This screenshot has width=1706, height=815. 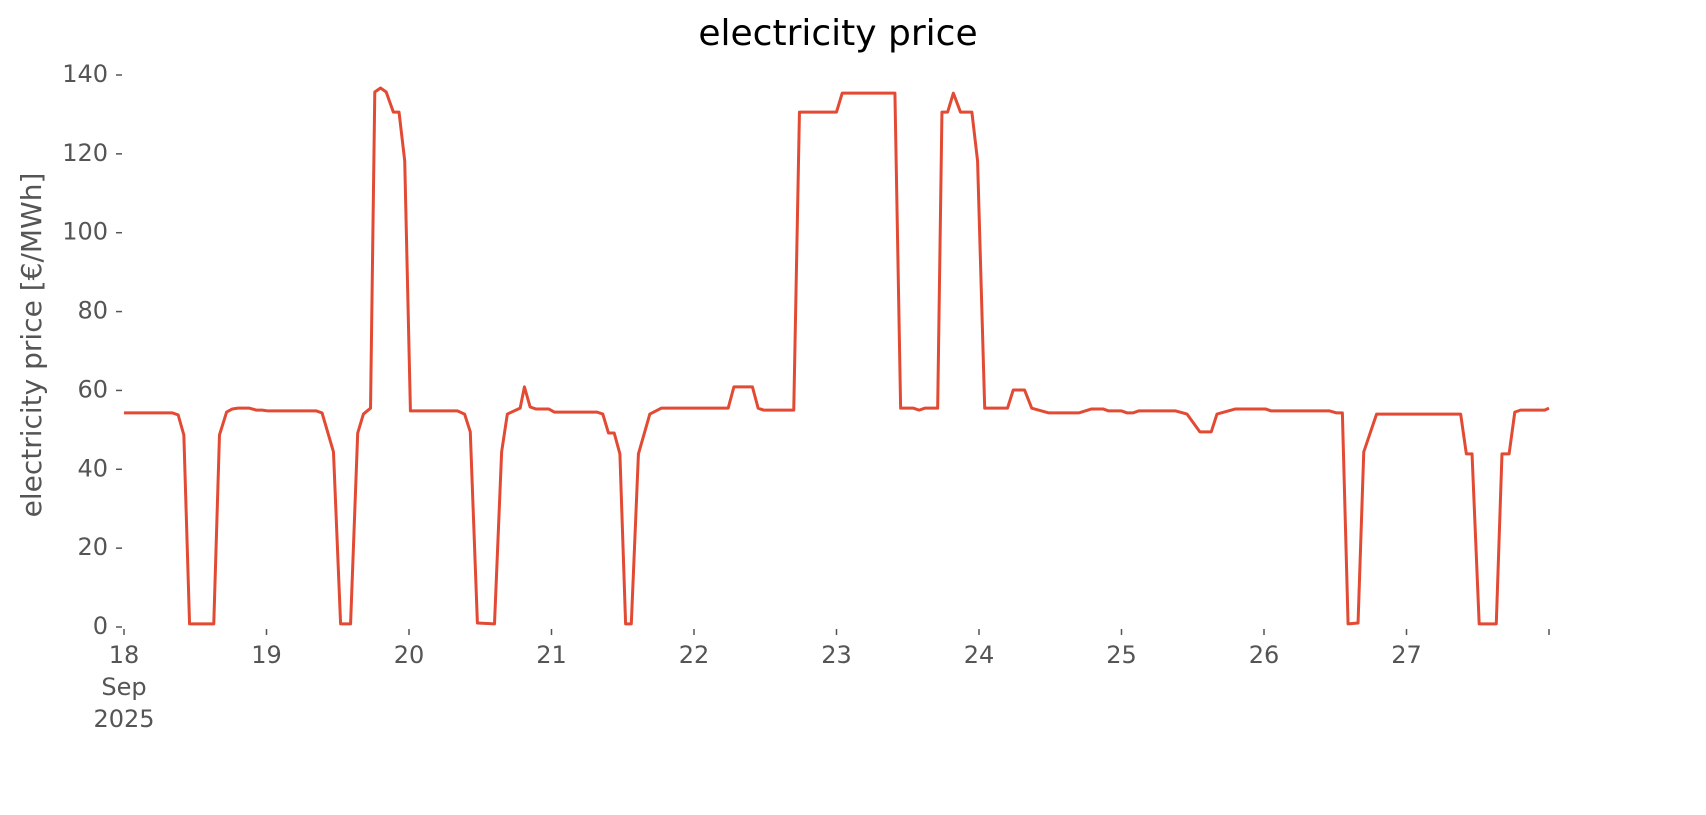 I want to click on x-tick-label: 24, so click(x=979, y=655).